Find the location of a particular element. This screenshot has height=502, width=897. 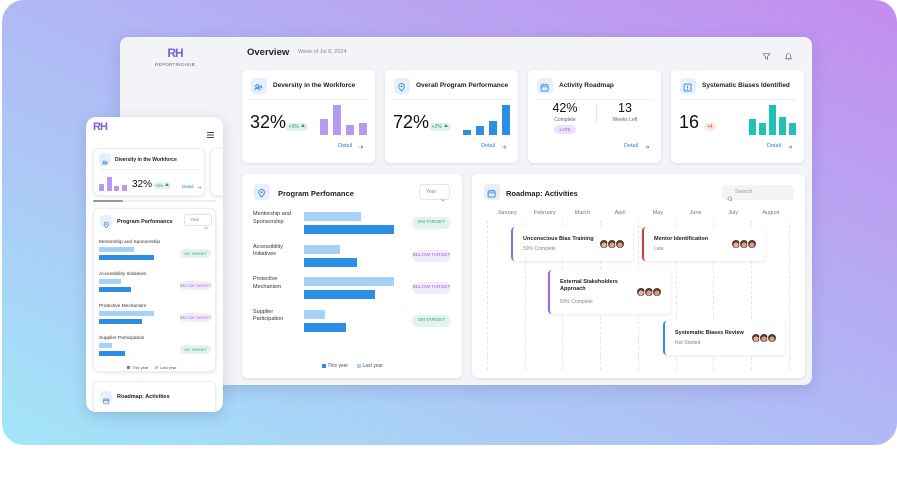

divider is located at coordinates (737, 99).